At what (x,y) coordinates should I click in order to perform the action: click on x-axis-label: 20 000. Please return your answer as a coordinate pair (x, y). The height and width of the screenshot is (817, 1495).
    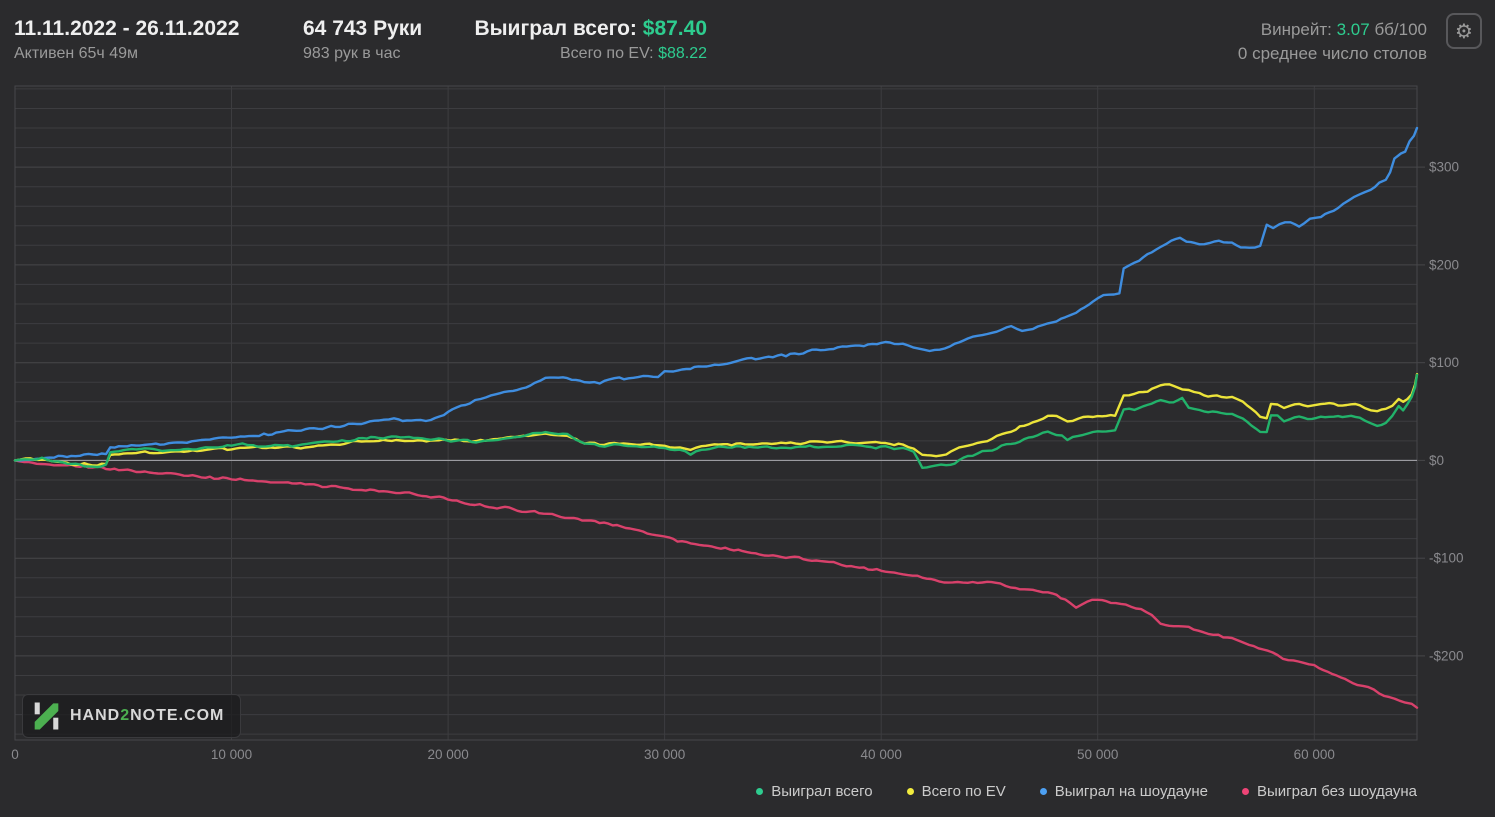
    Looking at the image, I should click on (447, 754).